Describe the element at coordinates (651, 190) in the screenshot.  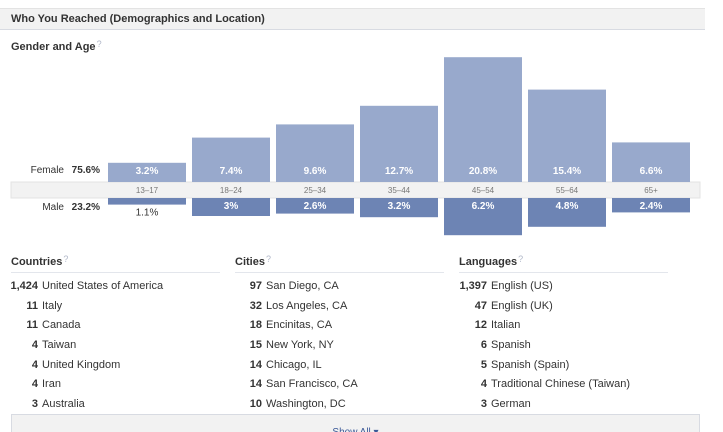
I see `age-tick-label: 65+` at that location.